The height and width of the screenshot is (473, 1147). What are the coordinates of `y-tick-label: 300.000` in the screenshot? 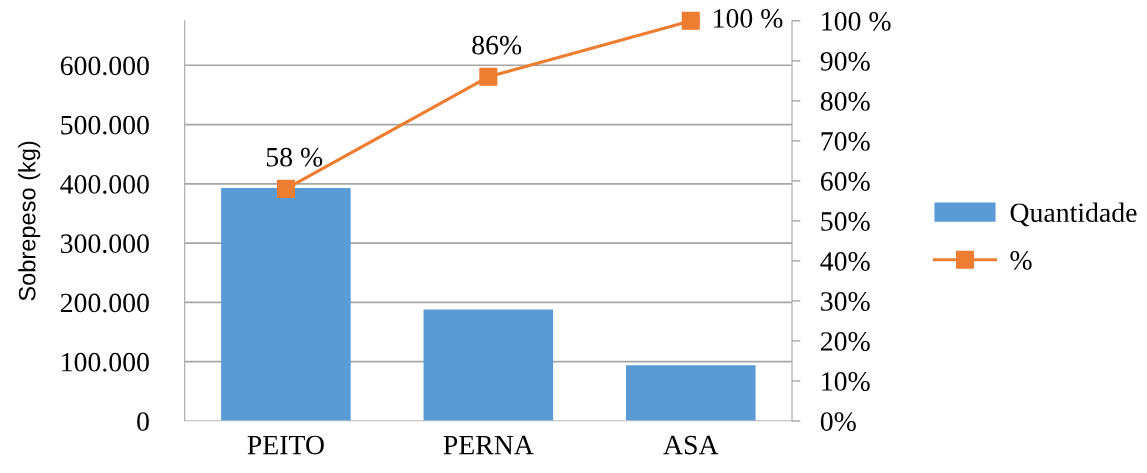 It's located at (105, 244).